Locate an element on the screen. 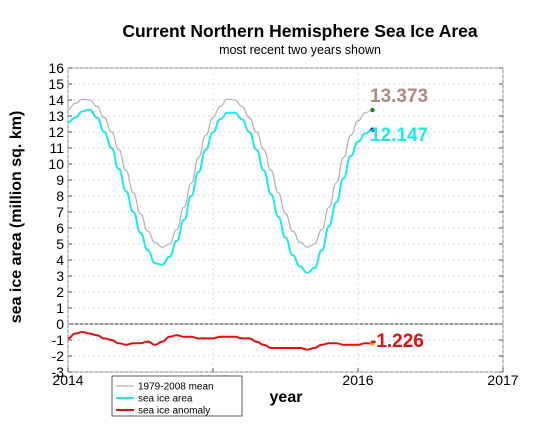 This screenshot has width=539, height=437. y-tick-label: 3 is located at coordinates (60, 276).